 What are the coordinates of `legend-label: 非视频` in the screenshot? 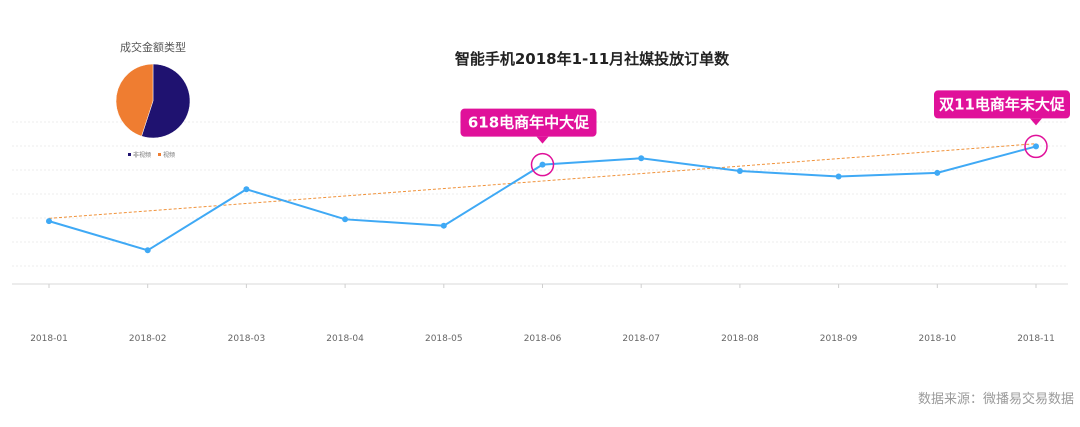 It's located at (142, 155).